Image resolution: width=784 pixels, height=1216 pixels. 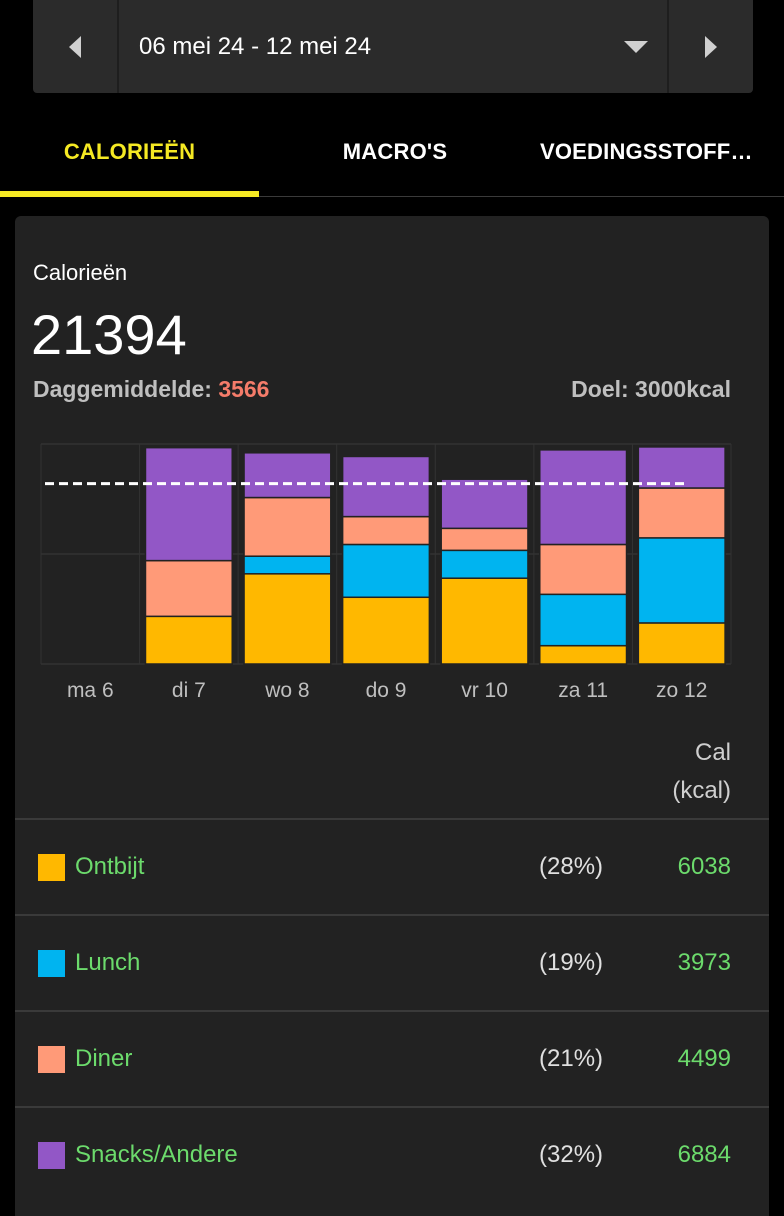 I want to click on chevron-left-icon, so click(x=75, y=46).